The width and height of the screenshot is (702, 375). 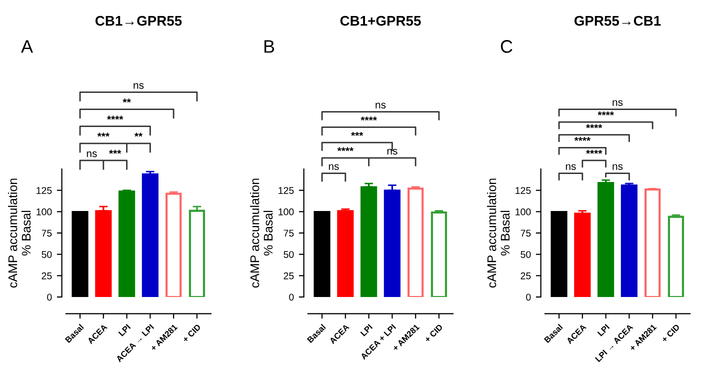 What do you see at coordinates (269, 46) in the screenshot?
I see `text: B` at bounding box center [269, 46].